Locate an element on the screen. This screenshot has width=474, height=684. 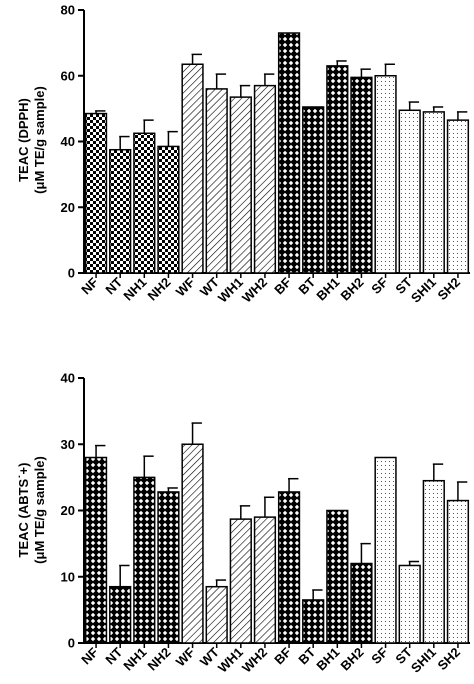
y-axis-label-line1: TEAC (ABTS˙+) is located at coordinates (23, 510).